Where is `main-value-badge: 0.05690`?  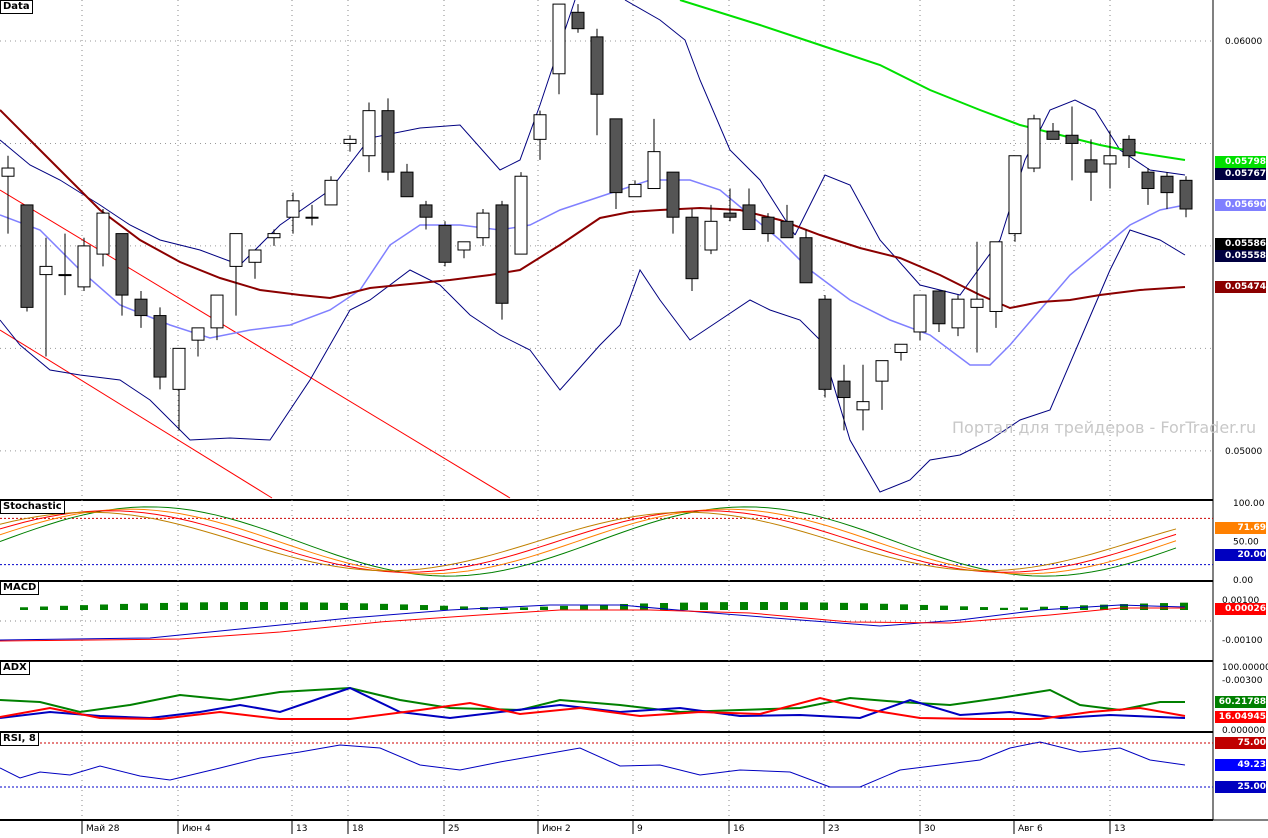 main-value-badge: 0.05690 is located at coordinates (1240, 205).